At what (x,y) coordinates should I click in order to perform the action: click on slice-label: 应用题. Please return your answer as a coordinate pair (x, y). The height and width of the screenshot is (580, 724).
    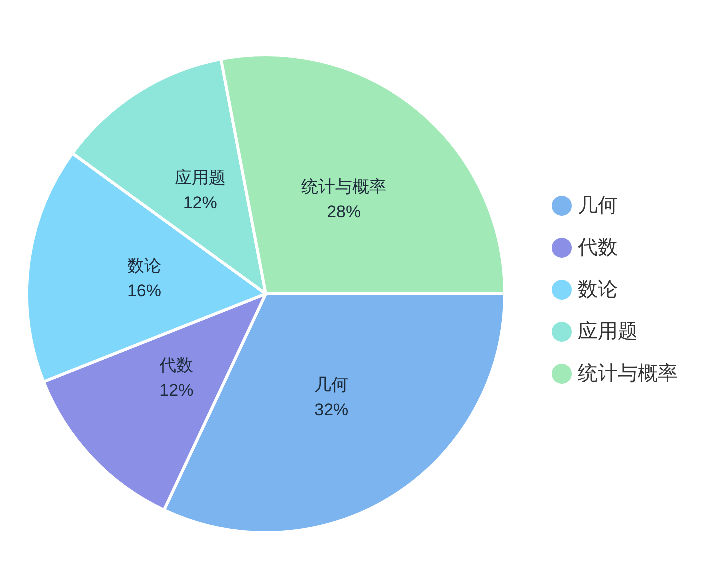
    Looking at the image, I should click on (200, 178).